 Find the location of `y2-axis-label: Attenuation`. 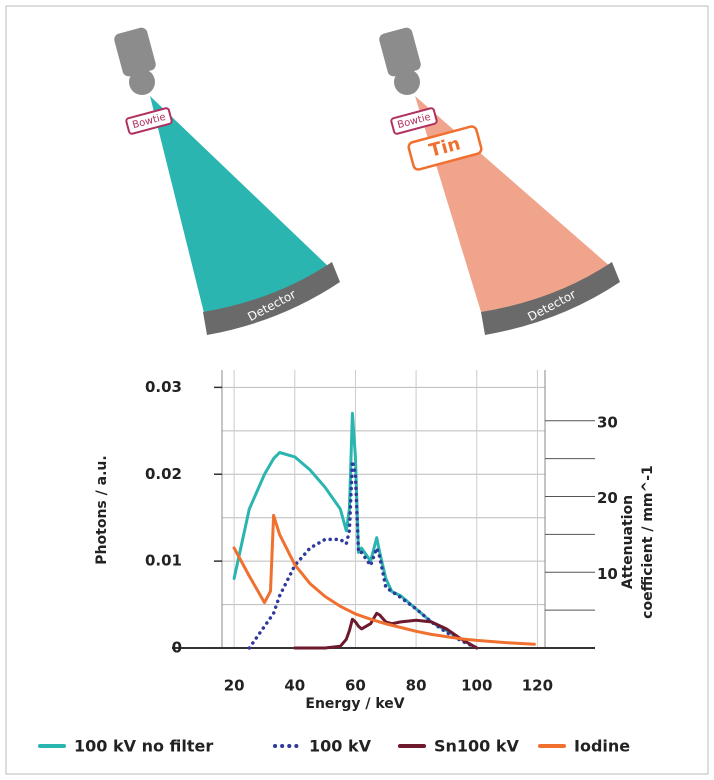

y2-axis-label: Attenuation is located at coordinates (628, 542).